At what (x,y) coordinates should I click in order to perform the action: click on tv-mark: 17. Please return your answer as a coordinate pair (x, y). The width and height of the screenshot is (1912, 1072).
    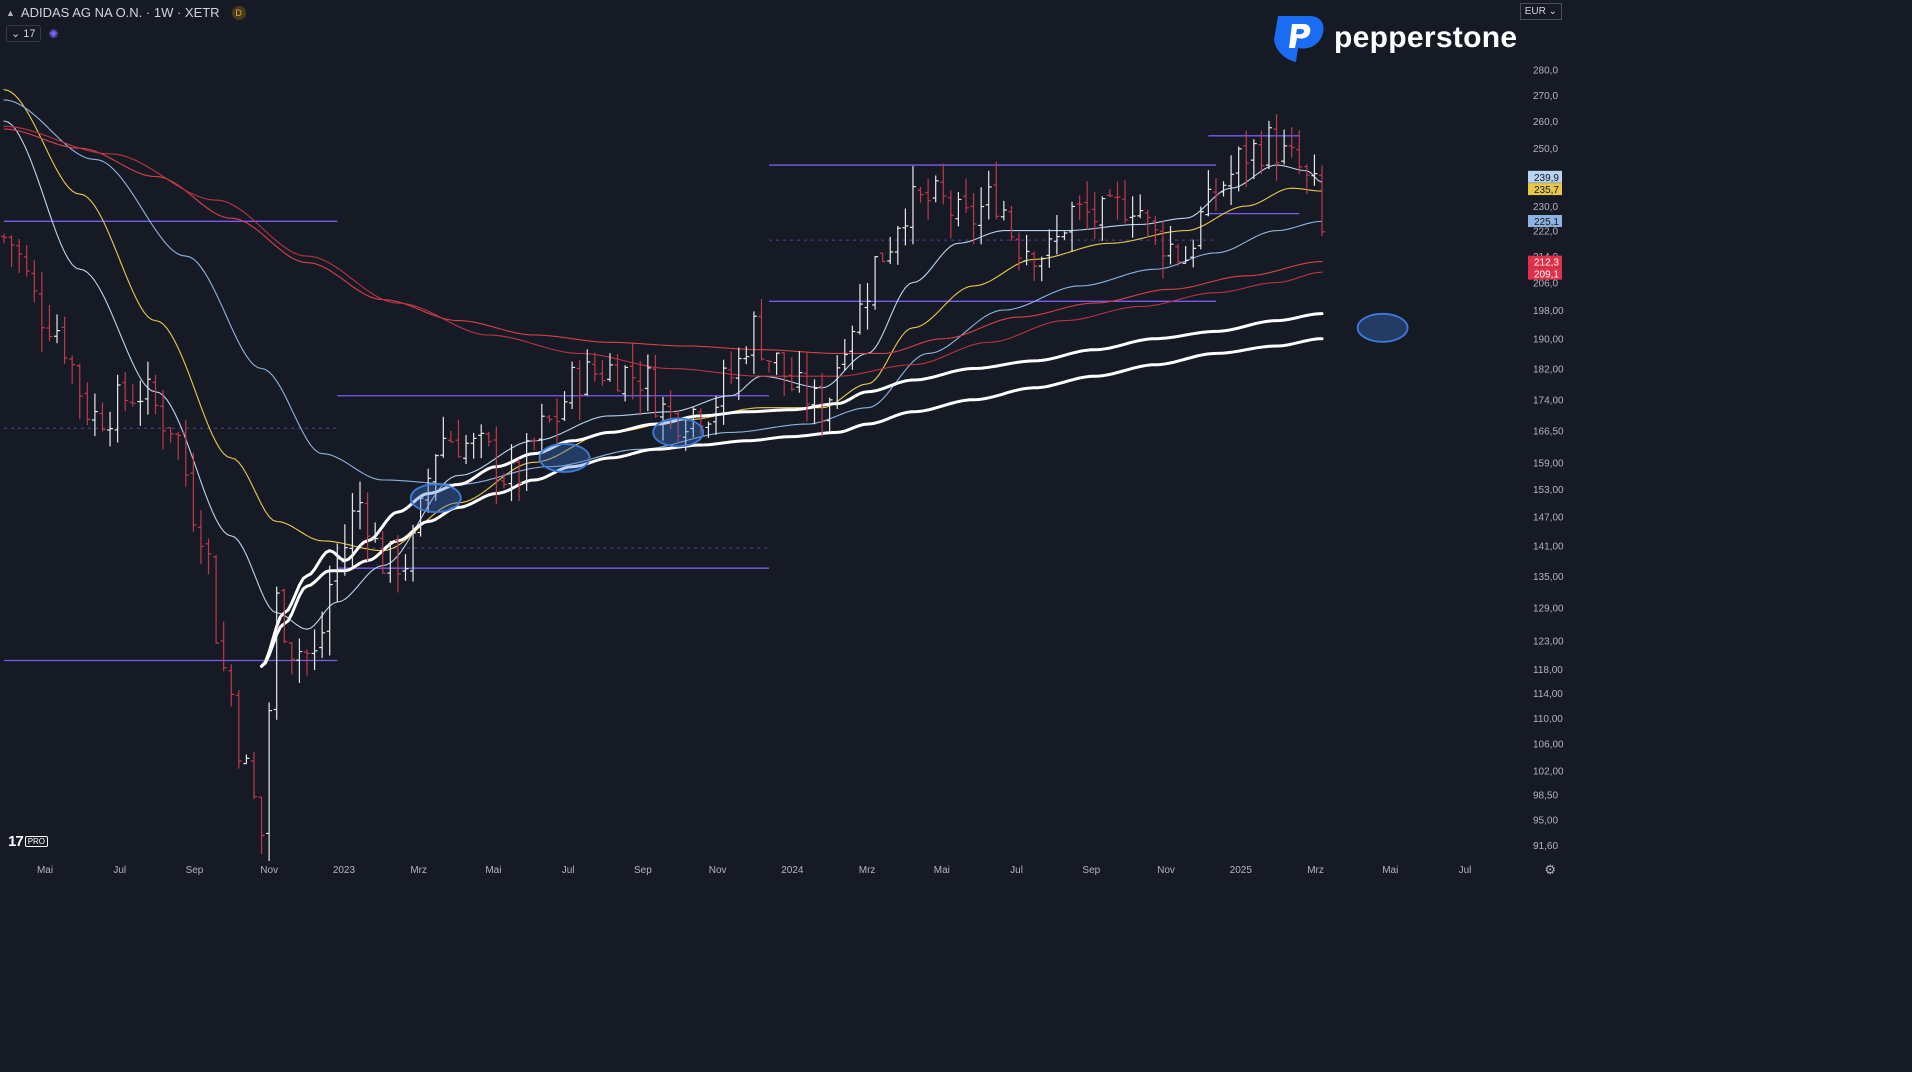
    Looking at the image, I should click on (16, 841).